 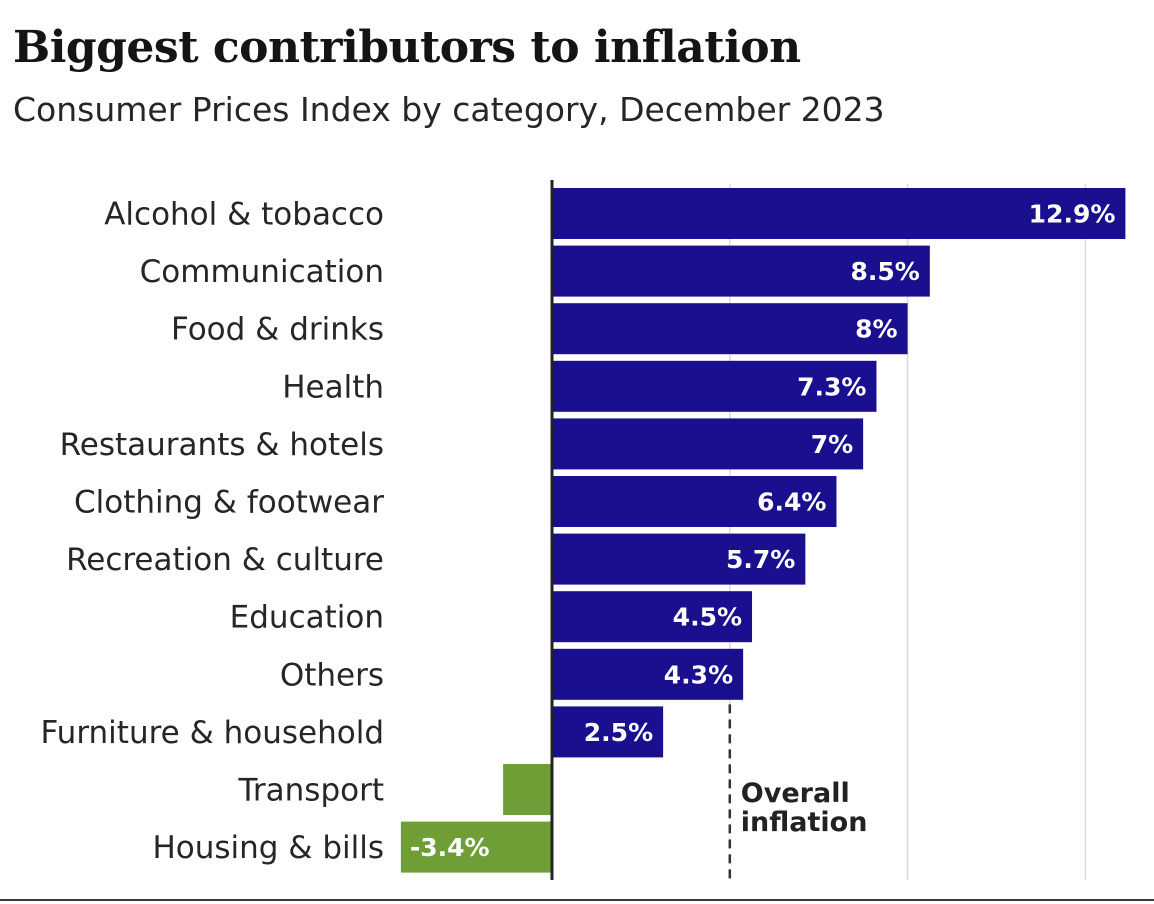 What do you see at coordinates (760, 559) in the screenshot?
I see `data-label: 5.7%` at bounding box center [760, 559].